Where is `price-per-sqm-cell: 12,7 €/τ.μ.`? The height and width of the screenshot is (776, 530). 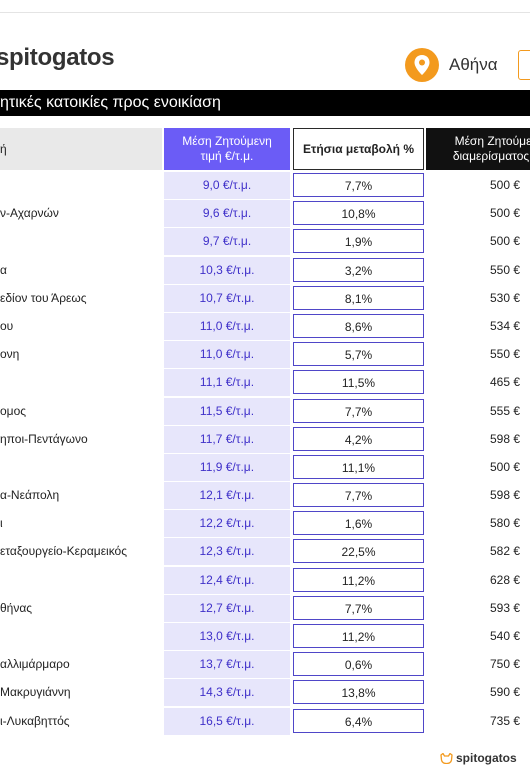 price-per-sqm-cell: 12,7 €/τ.μ. is located at coordinates (227, 608).